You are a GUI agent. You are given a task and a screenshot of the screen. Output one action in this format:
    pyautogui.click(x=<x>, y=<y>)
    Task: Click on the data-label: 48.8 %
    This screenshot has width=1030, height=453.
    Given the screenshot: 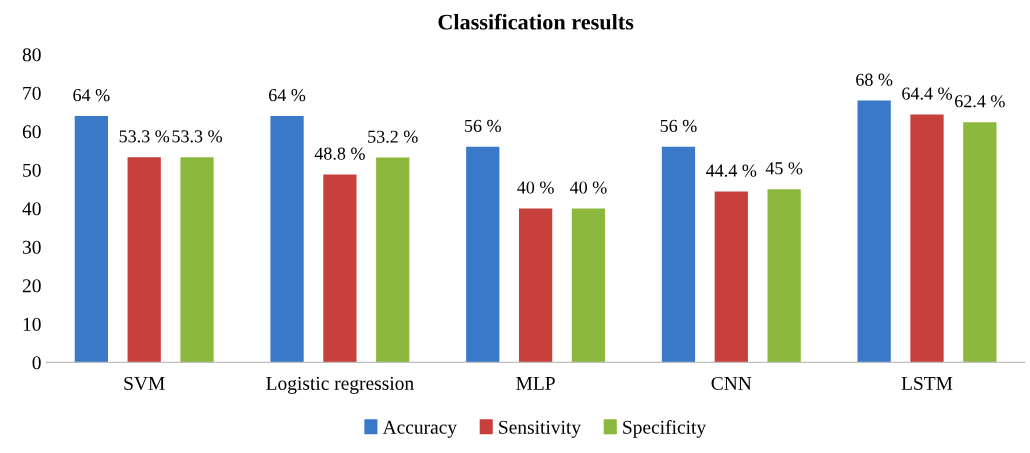 What is the action you would take?
    pyautogui.click(x=339, y=153)
    